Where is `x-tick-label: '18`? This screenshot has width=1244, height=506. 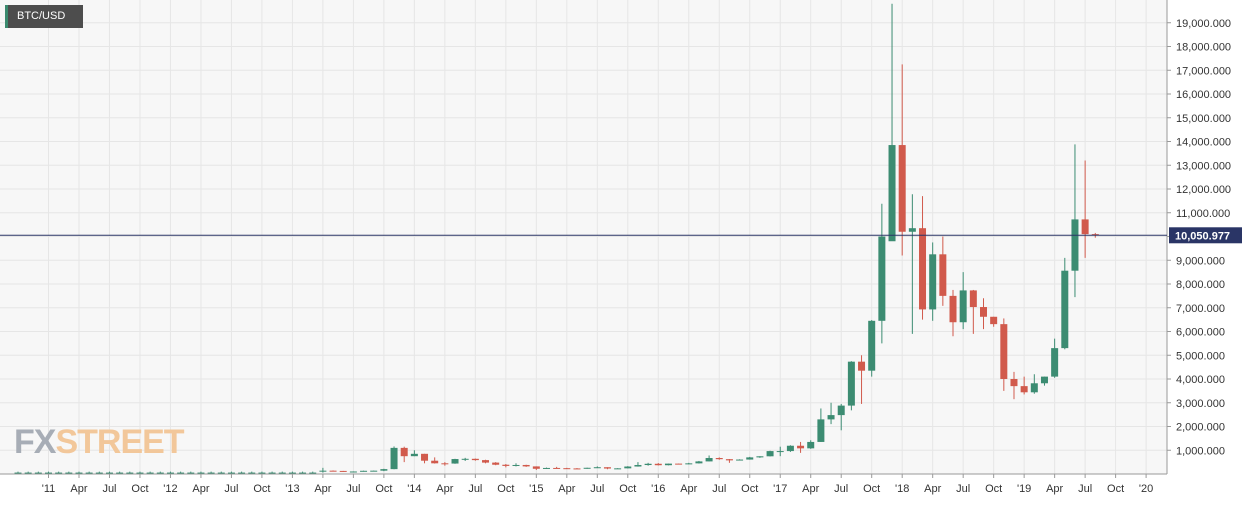 x-tick-label: '18 is located at coordinates (902, 489).